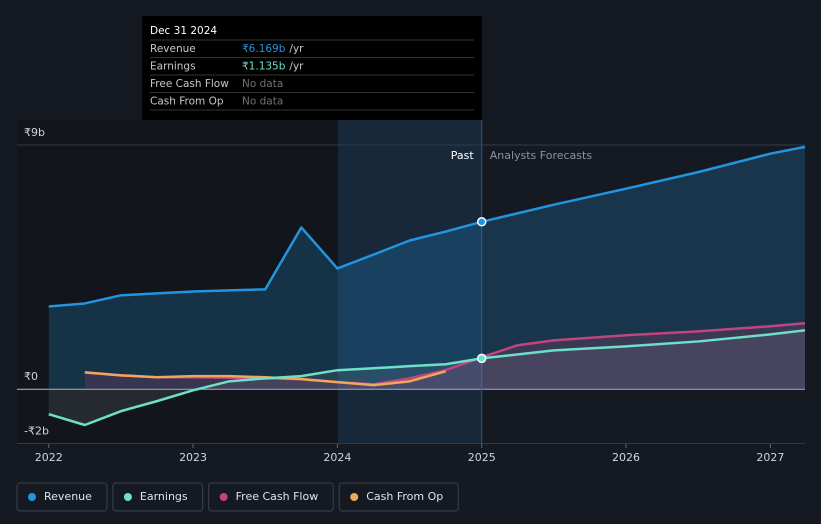  What do you see at coordinates (410, 282) in the screenshot?
I see `recent-shade` at bounding box center [410, 282].